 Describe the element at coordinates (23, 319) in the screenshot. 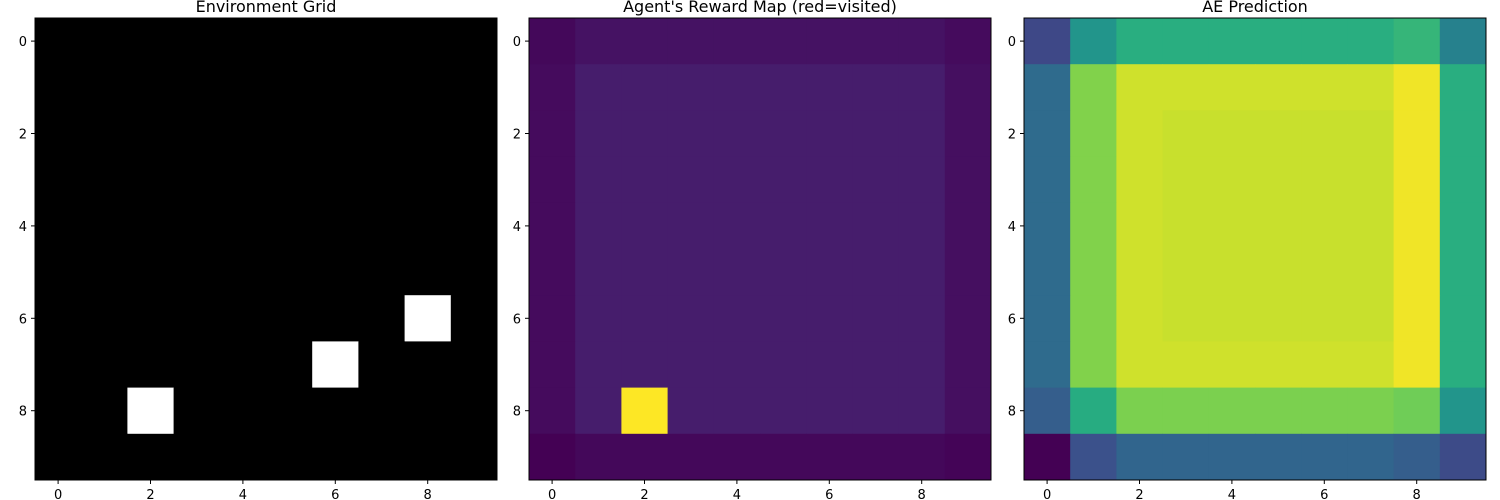

I see `y-tick-label: 6` at that location.